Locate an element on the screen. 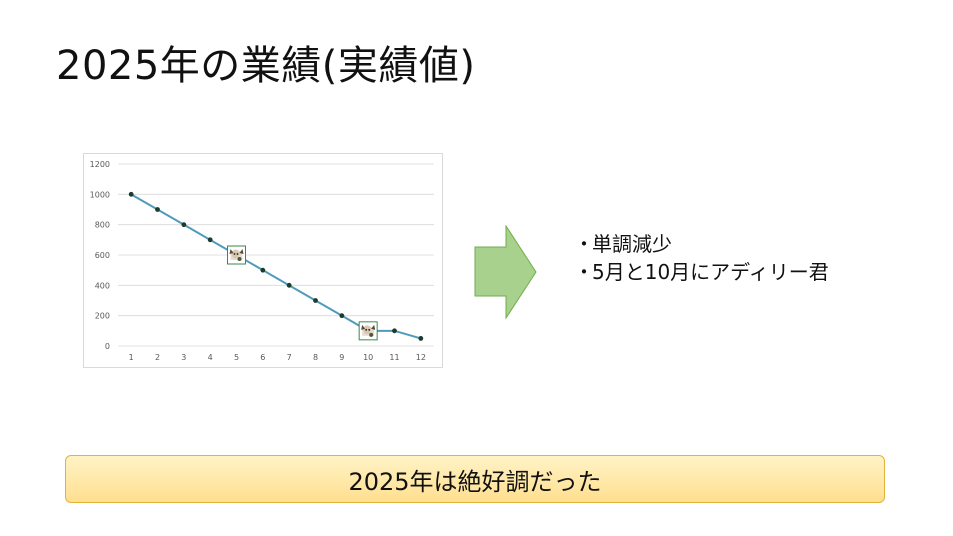 Image resolution: width=953 pixels, height=536 pixels. x-tick-label: 8 is located at coordinates (315, 357).